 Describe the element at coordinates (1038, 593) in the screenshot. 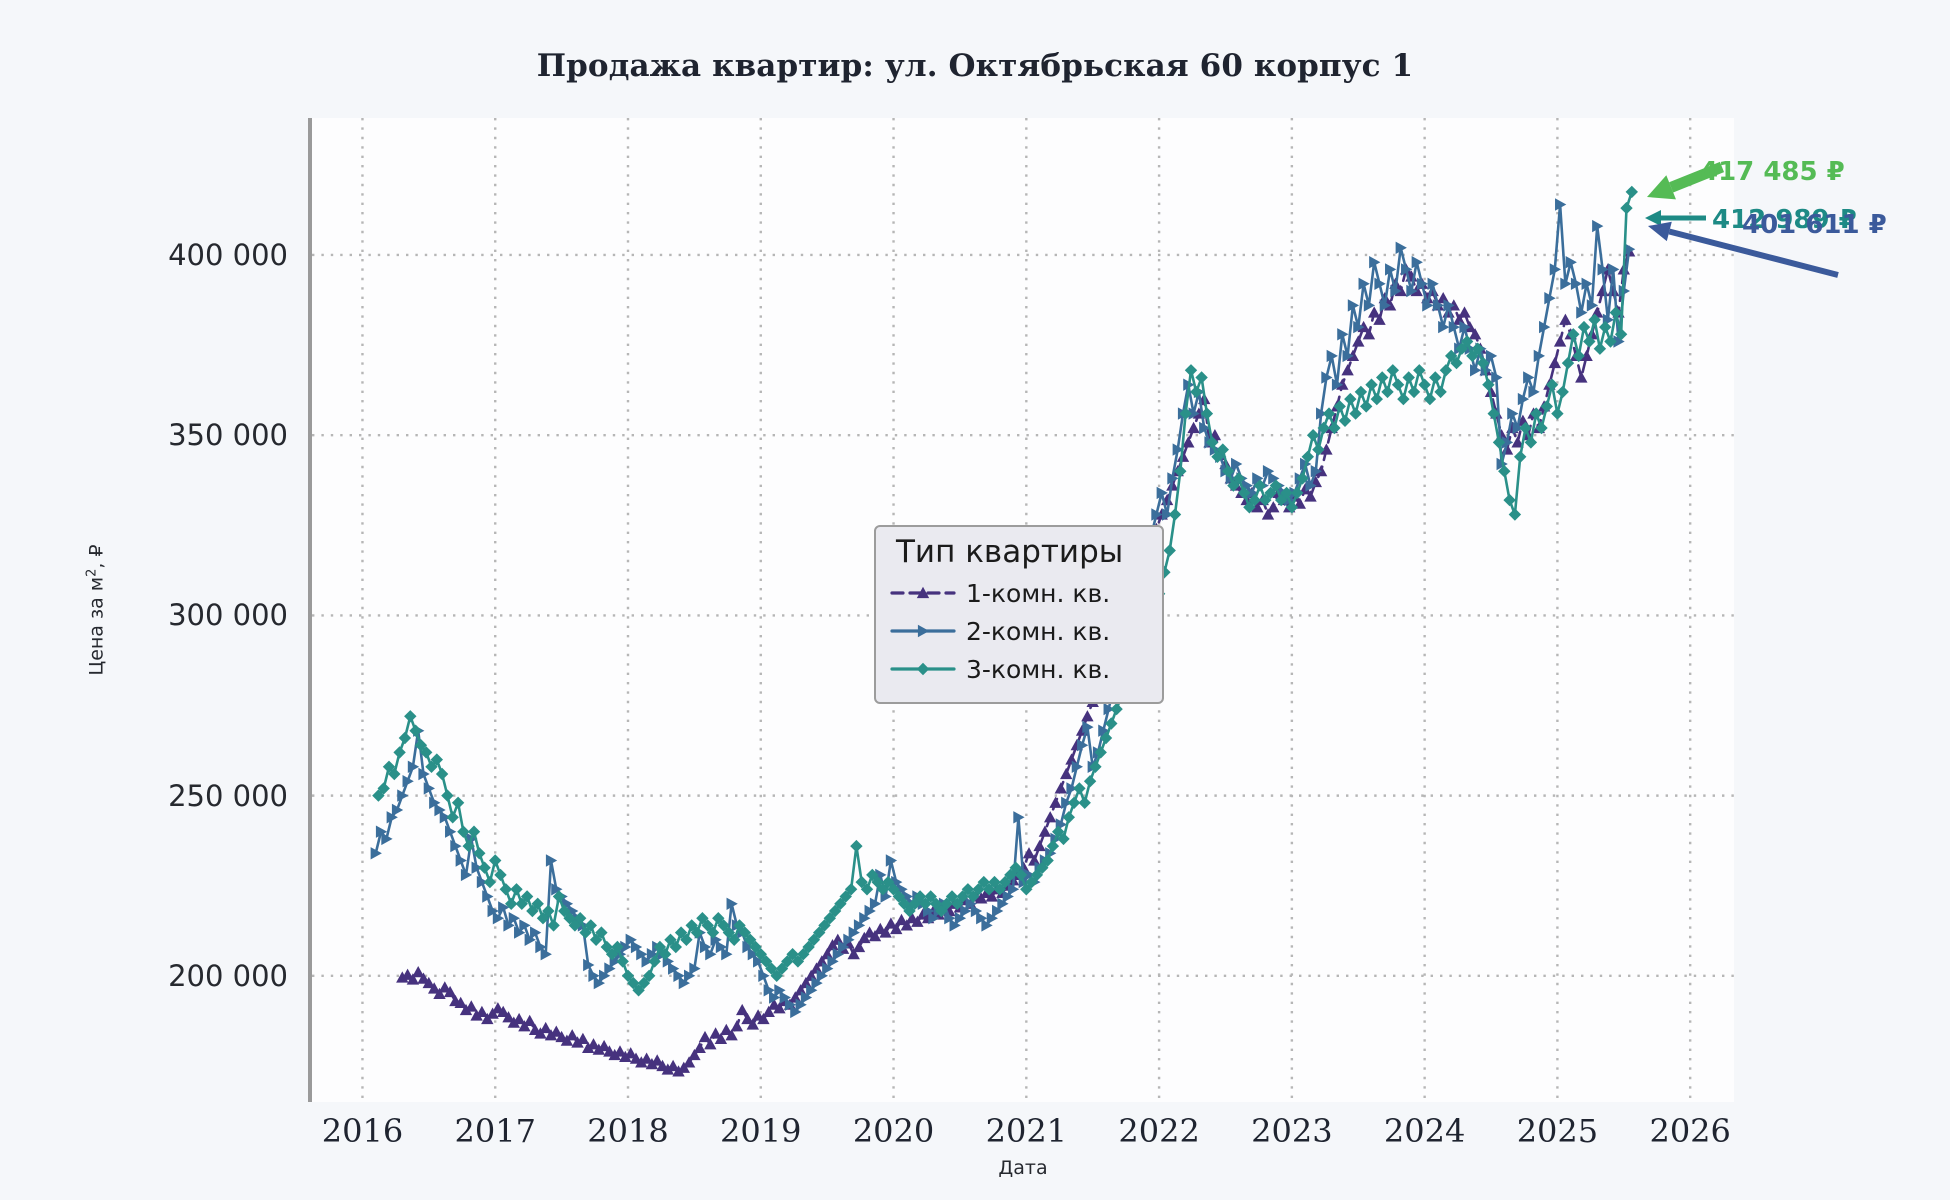

I see `legend-item-label: 1-комн. кв.` at that location.